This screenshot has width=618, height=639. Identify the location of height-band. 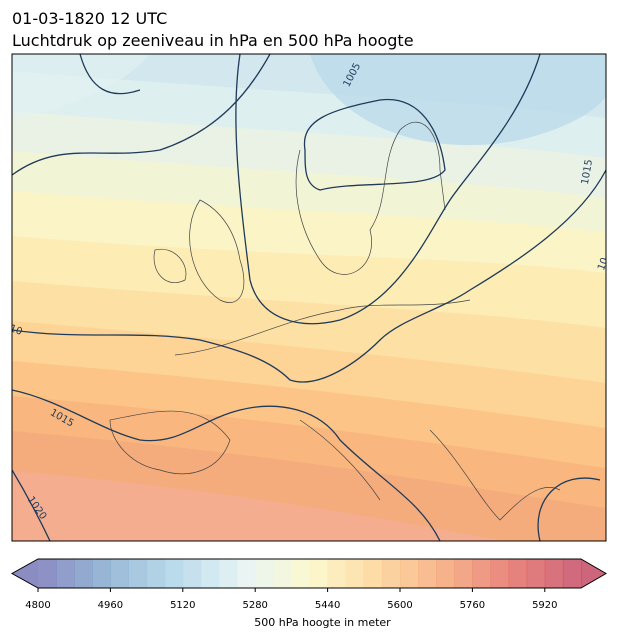
(81, 87).